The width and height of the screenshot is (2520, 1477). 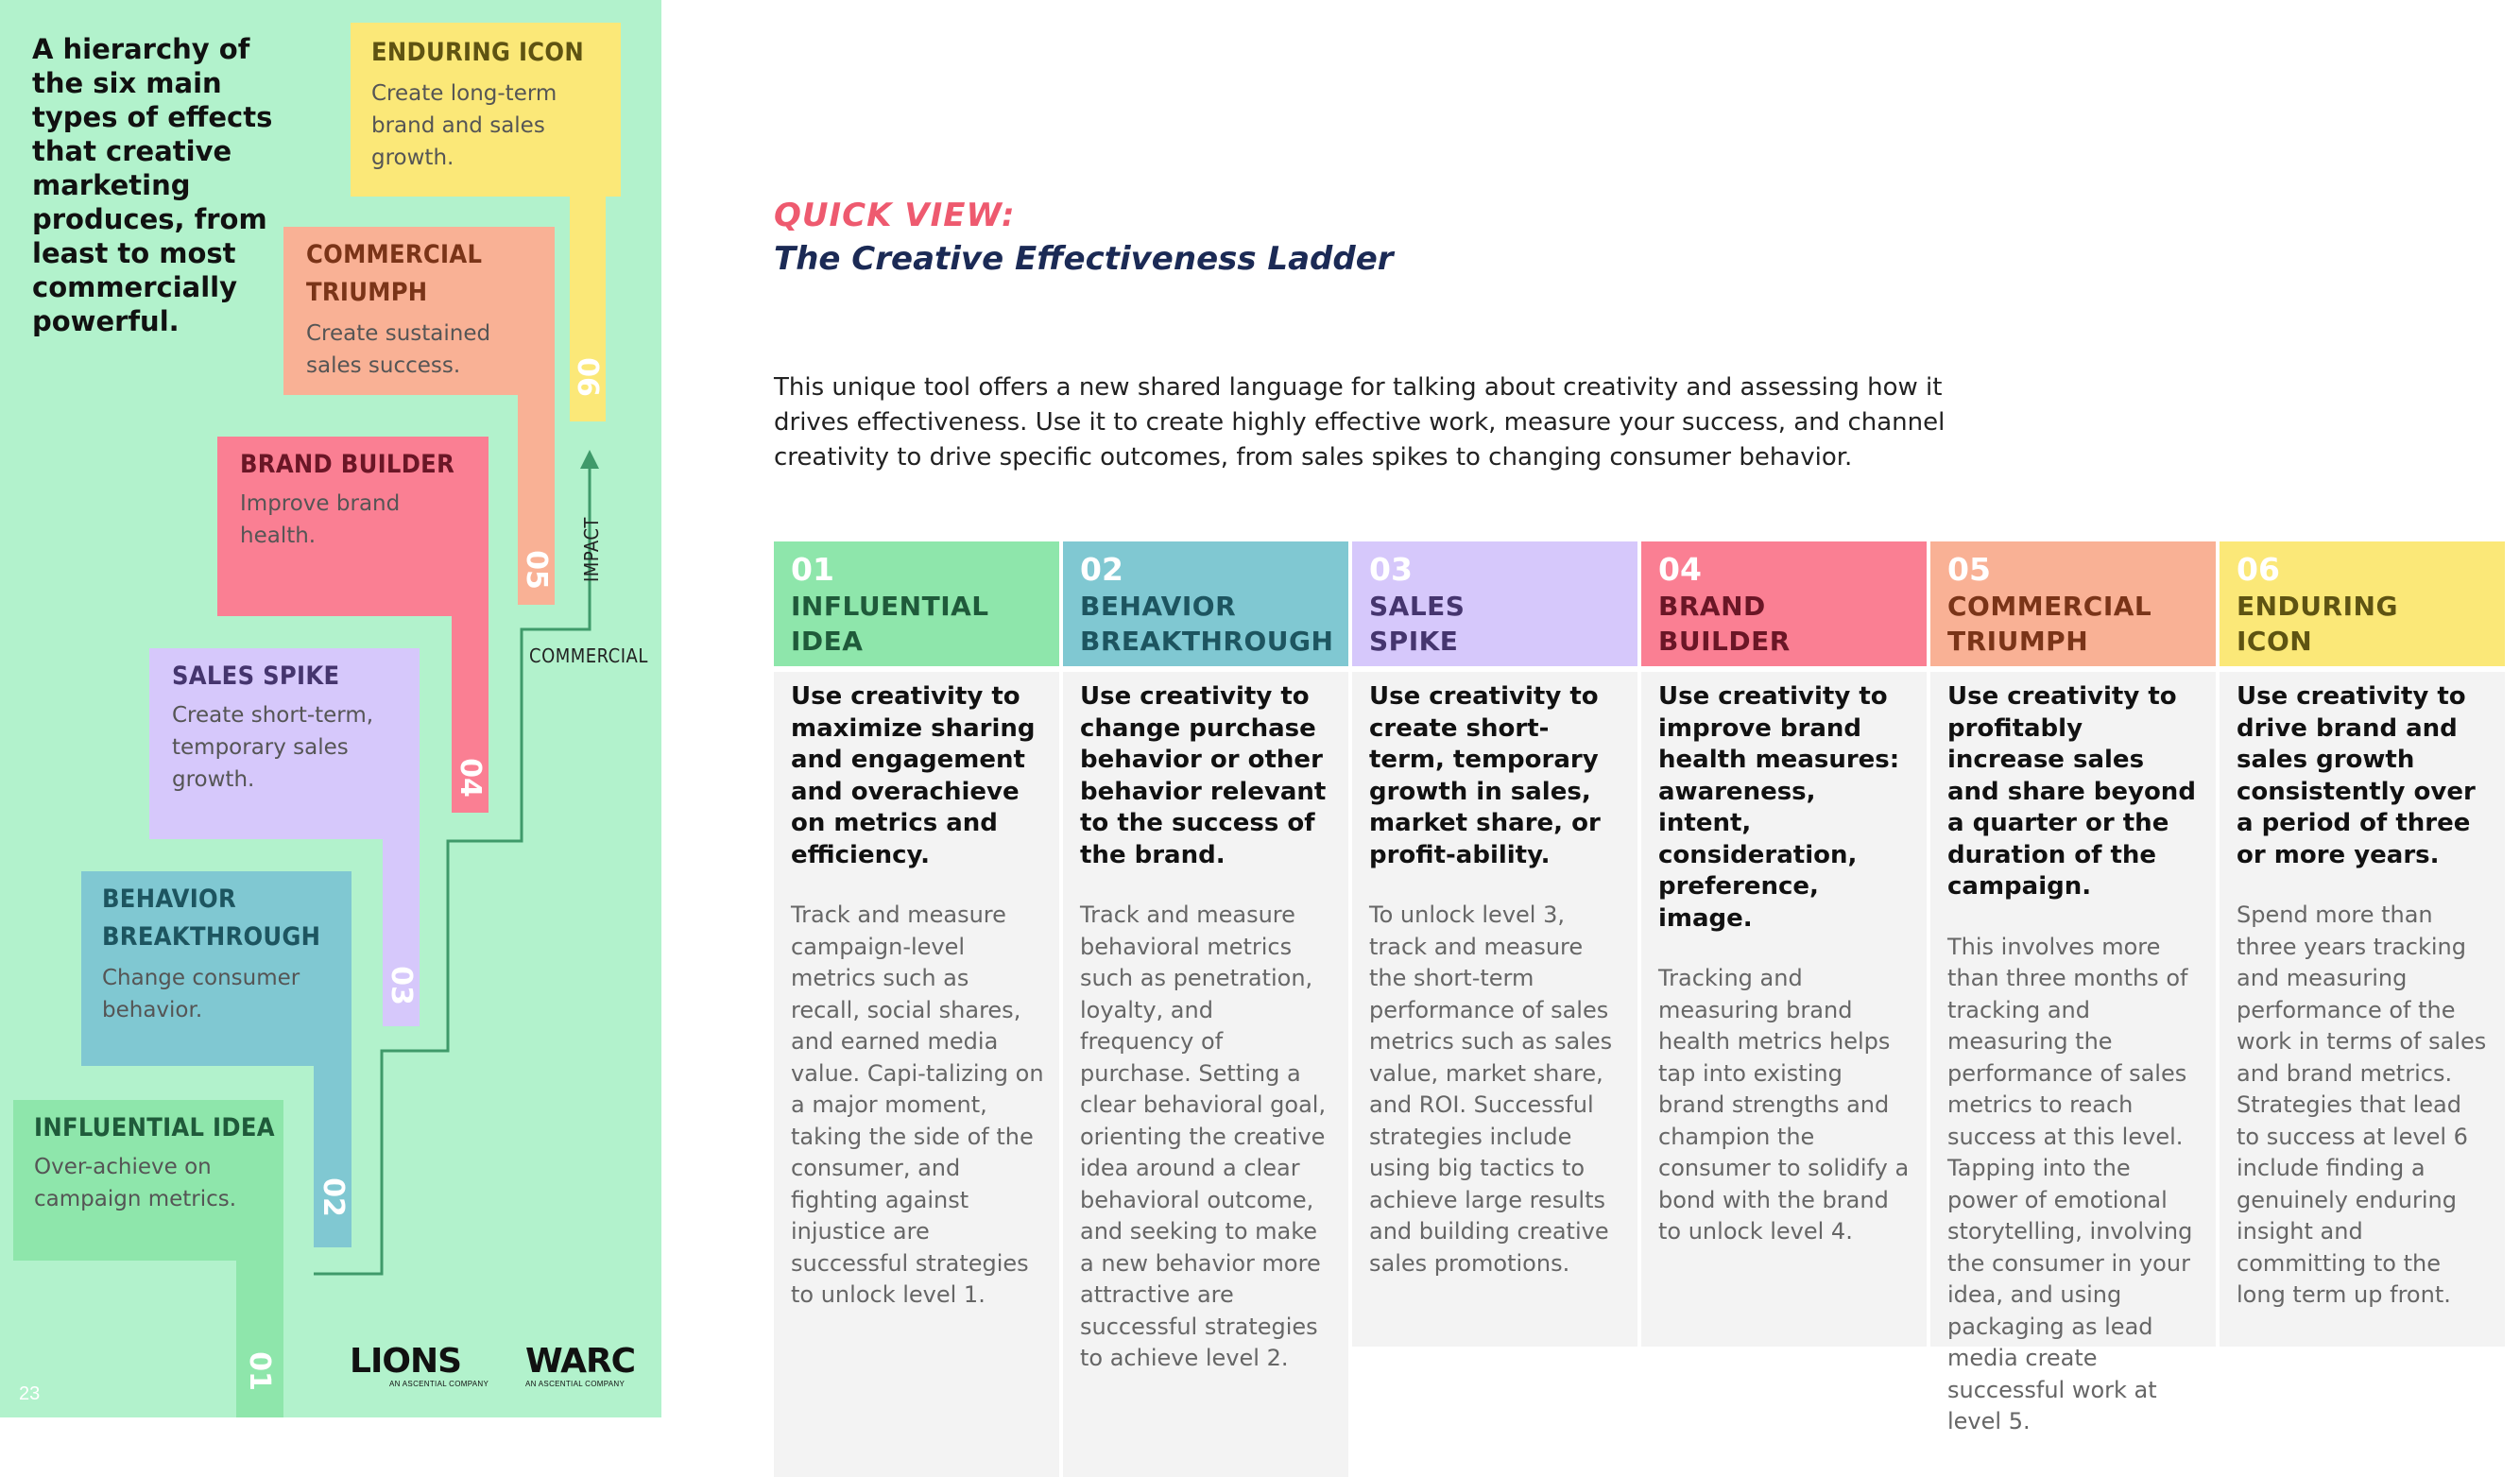 What do you see at coordinates (2317, 606) in the screenshot?
I see `level-name-line1: ENDURING` at bounding box center [2317, 606].